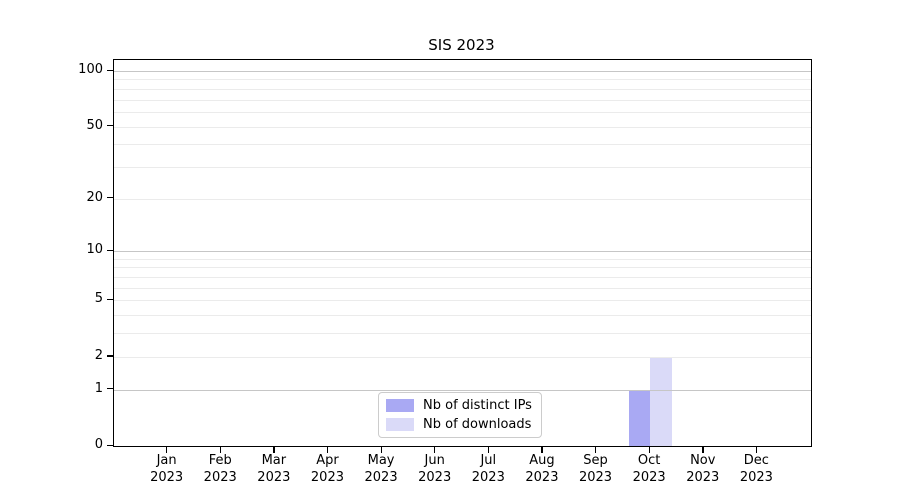 This screenshot has width=900, height=500. I want to click on legend-label-distinct-ips: Nb of distinct IPs, so click(477, 405).